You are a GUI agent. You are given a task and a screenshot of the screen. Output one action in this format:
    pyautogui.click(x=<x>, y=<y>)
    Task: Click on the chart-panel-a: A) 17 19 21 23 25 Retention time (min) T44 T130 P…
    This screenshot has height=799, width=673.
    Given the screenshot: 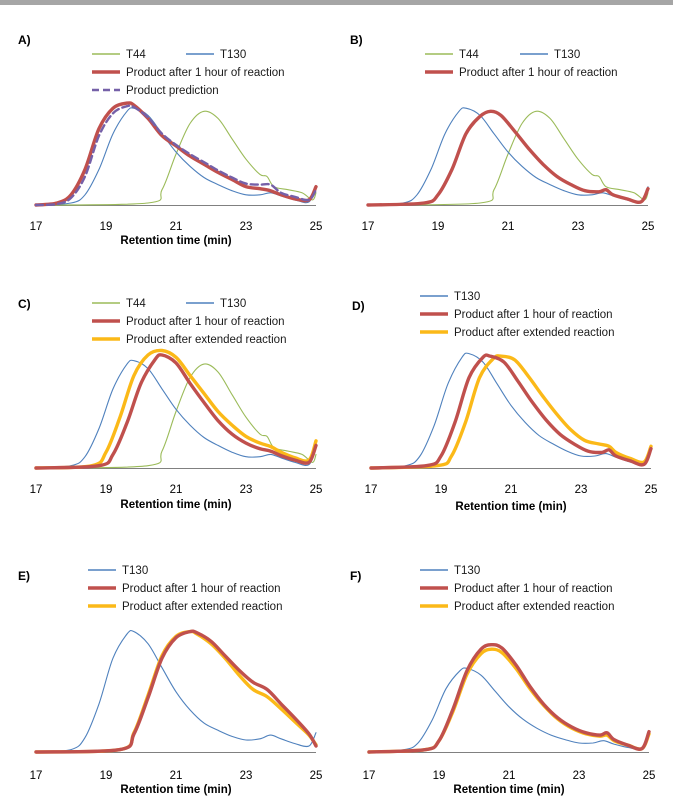 What is the action you would take?
    pyautogui.click(x=170, y=140)
    